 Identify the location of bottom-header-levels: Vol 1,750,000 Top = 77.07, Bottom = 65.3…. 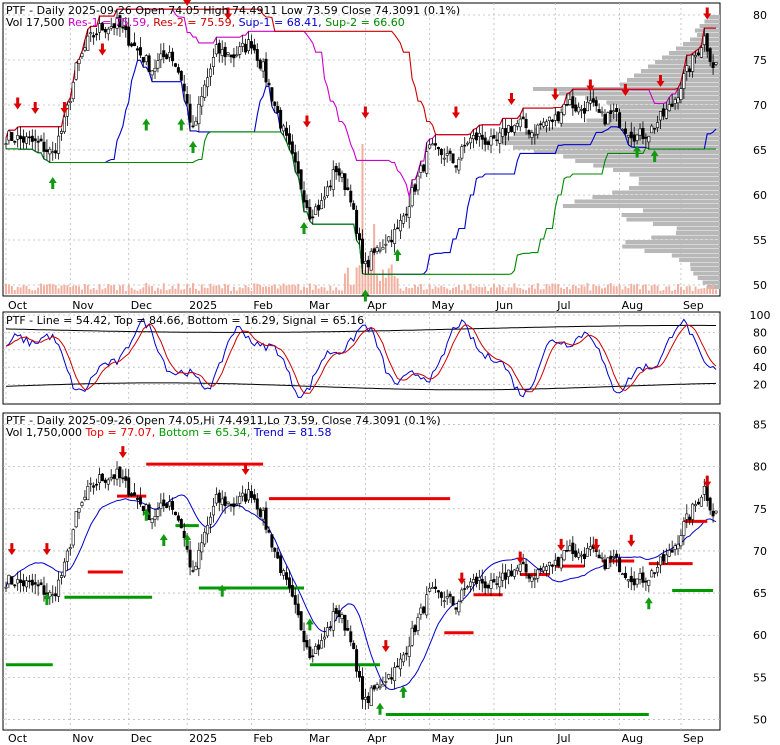
(169, 432).